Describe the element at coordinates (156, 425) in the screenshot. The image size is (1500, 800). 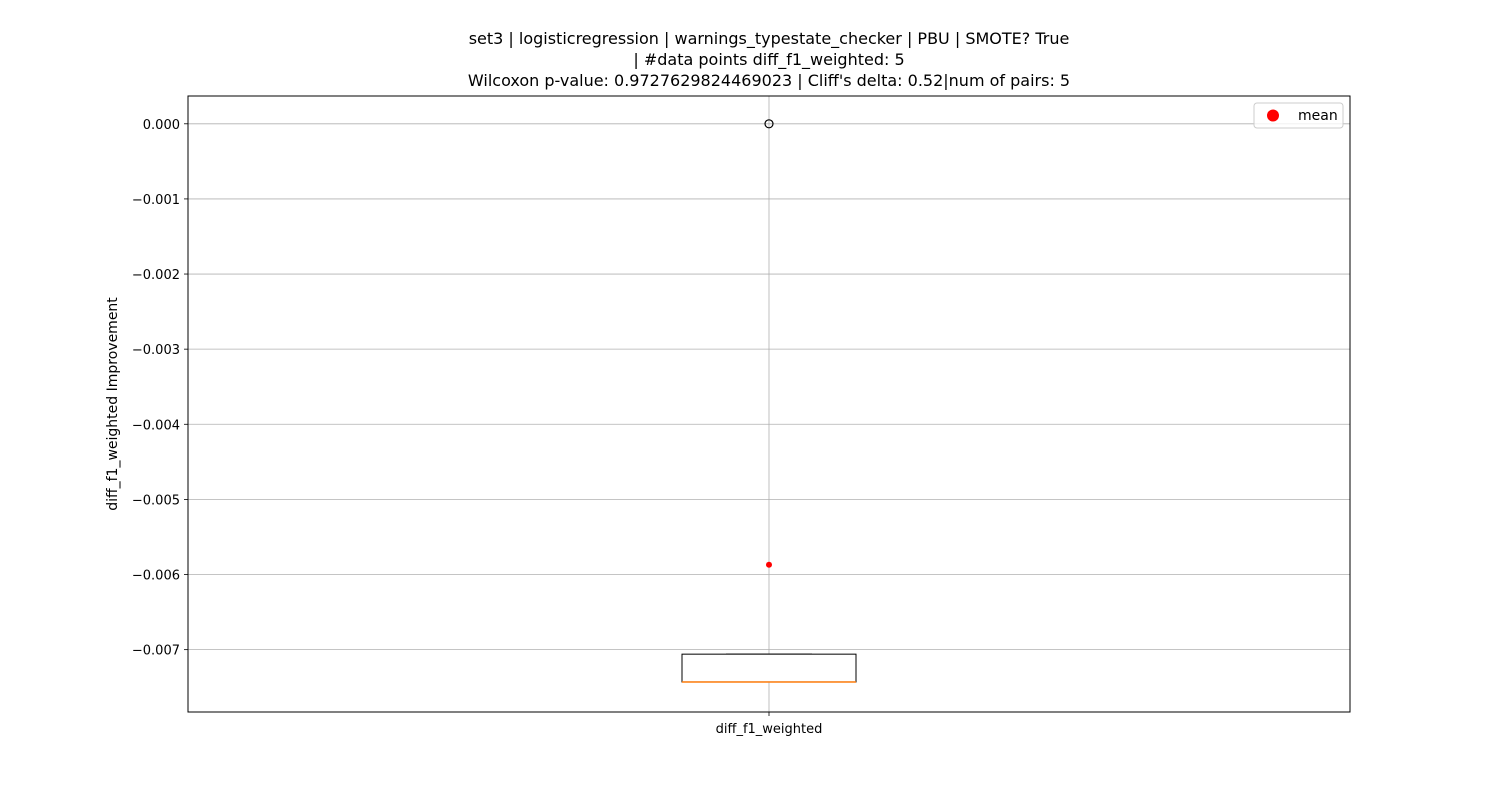
I see `y-tick-label: −0.004` at that location.